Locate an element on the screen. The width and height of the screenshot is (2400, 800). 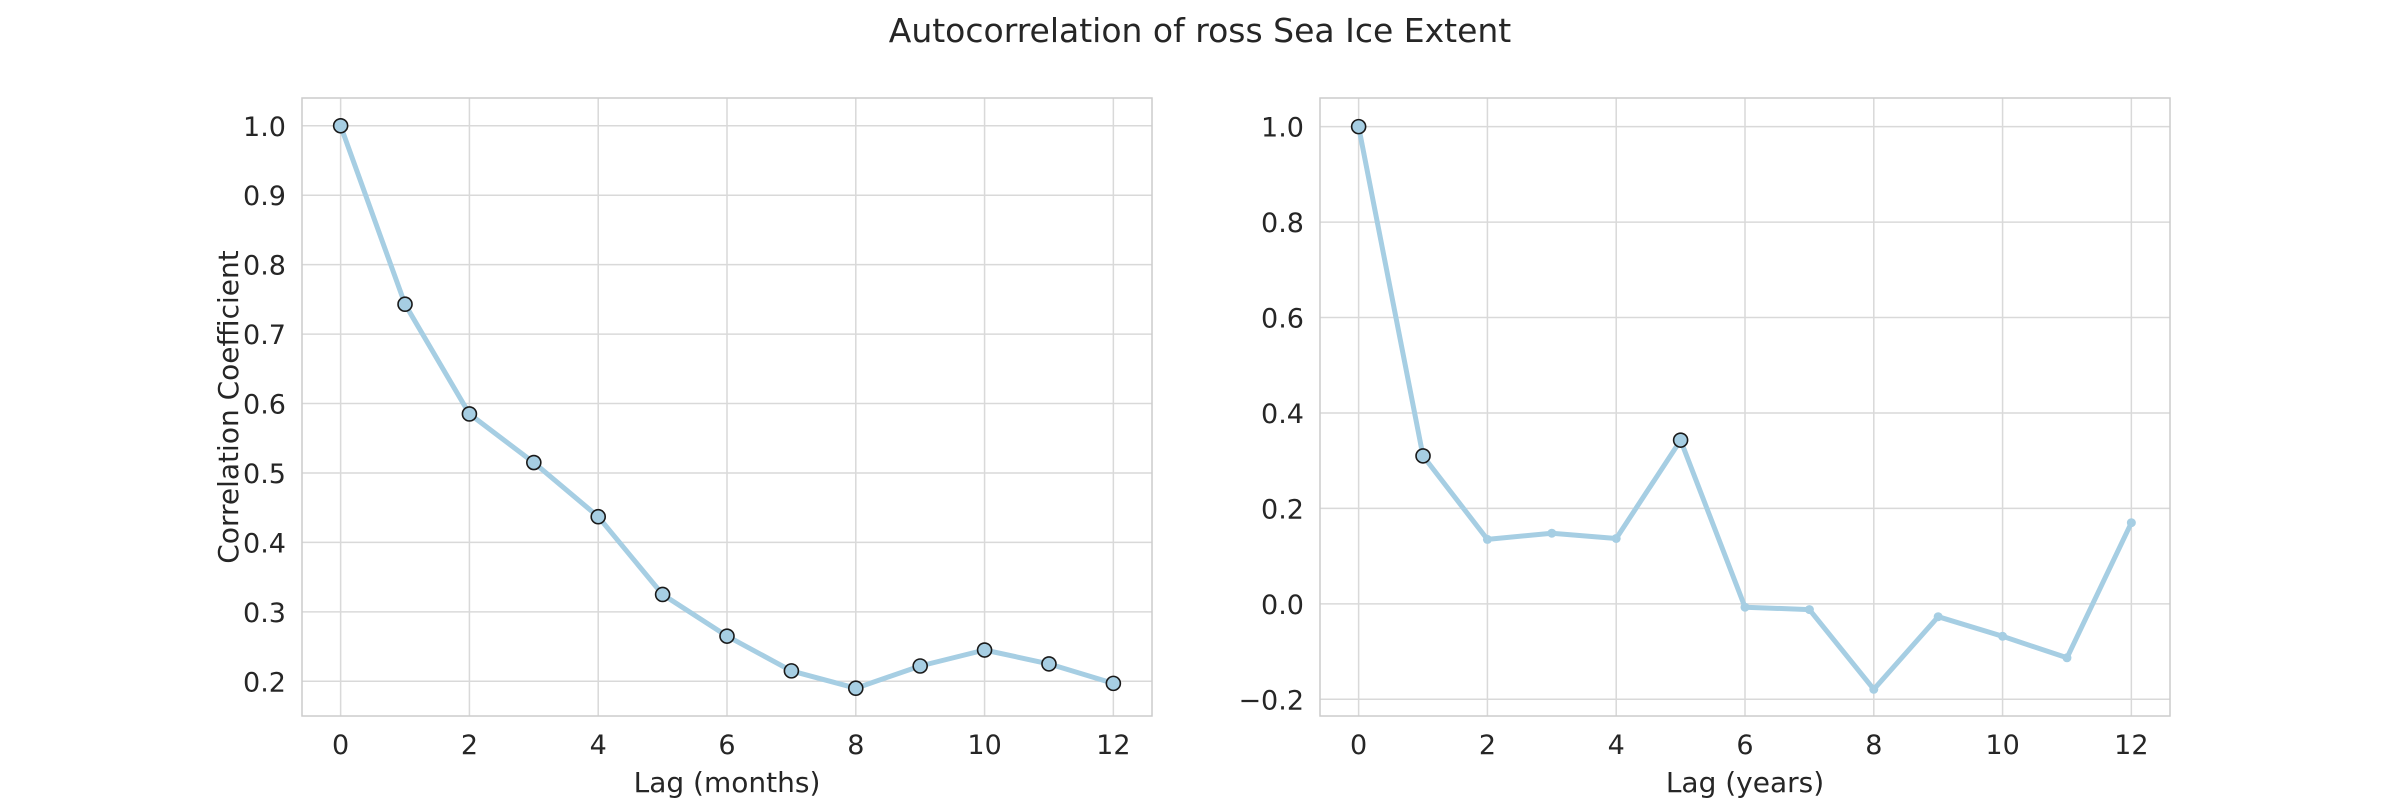
monthly-y-tick-label: 0.8 is located at coordinates (264, 266).